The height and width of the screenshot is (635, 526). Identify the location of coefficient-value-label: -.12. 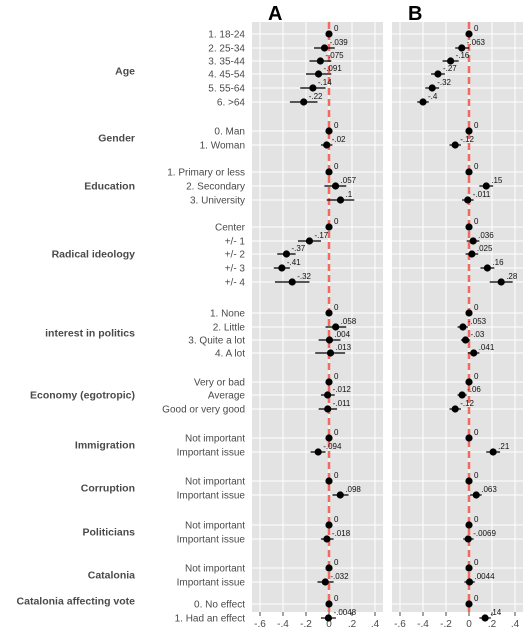
(467, 403).